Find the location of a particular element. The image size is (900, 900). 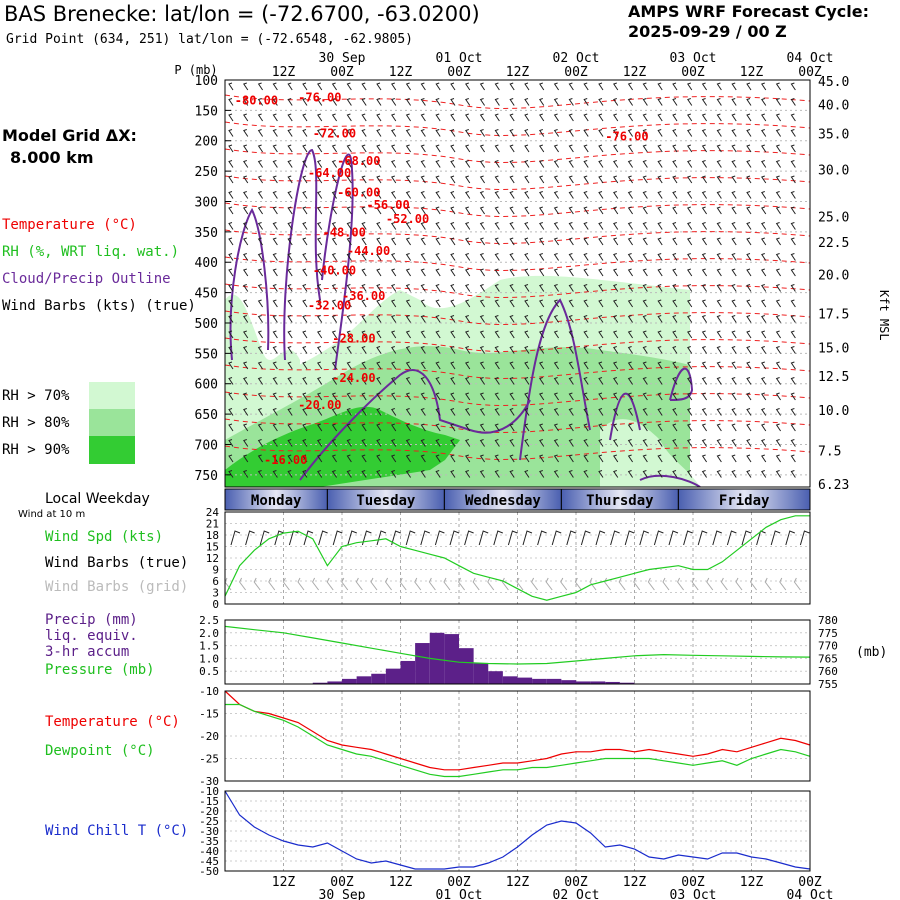

temp-tick-label: -15 is located at coordinates (209, 714).